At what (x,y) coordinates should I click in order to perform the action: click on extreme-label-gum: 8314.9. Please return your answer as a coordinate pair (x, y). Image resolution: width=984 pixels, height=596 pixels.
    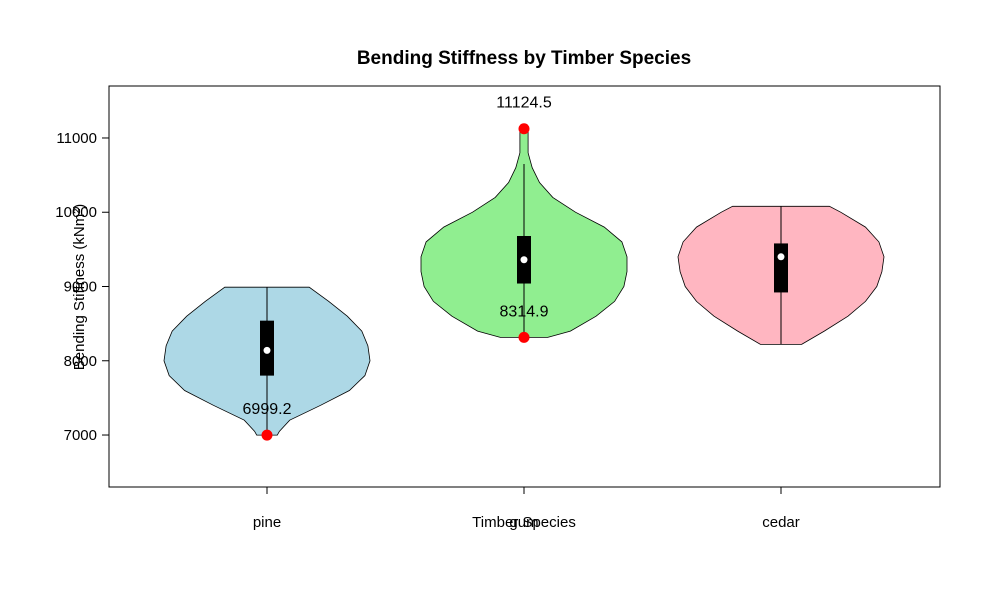
    Looking at the image, I should click on (524, 311).